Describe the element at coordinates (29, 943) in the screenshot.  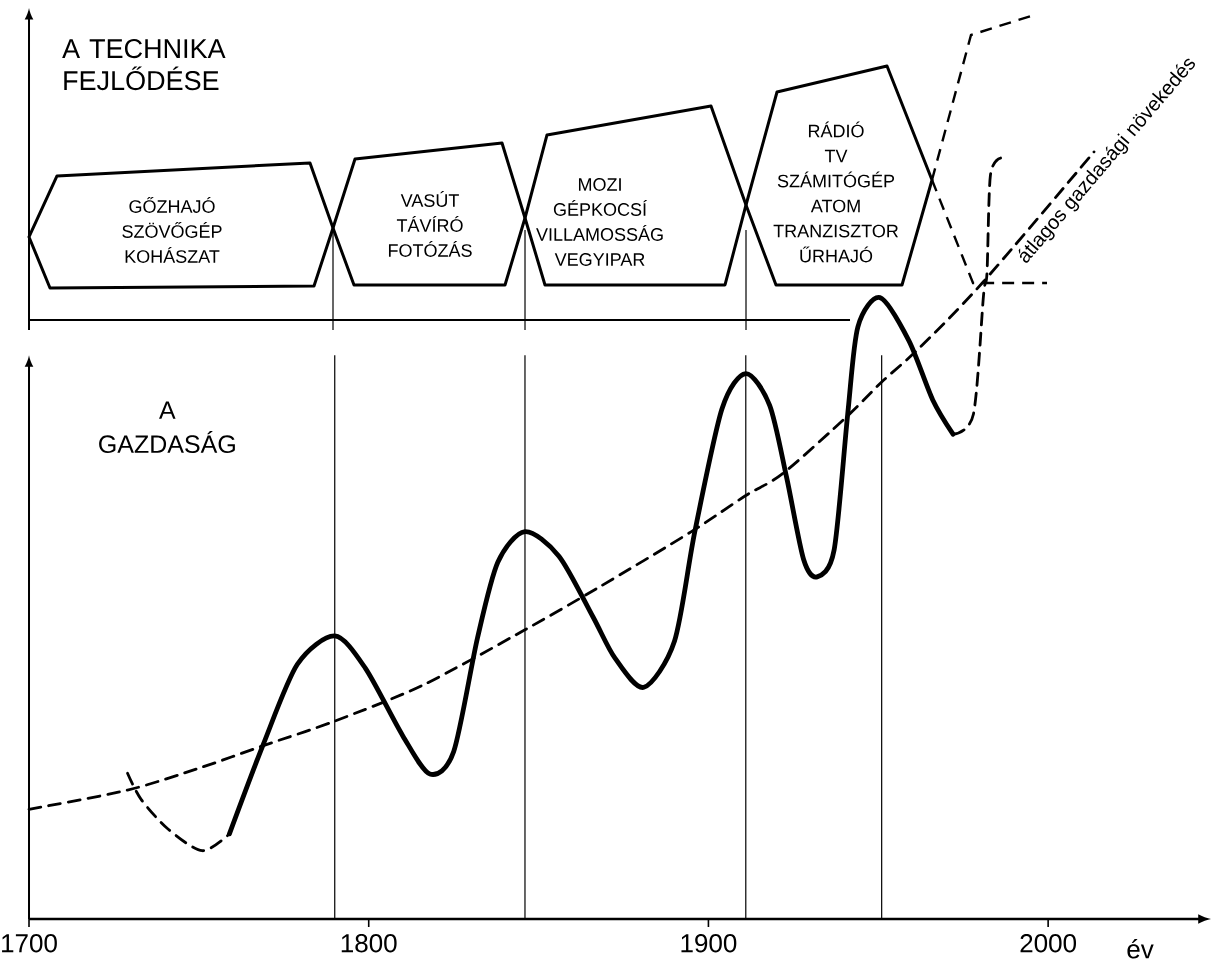
I see `x-tick-label: 1700` at that location.